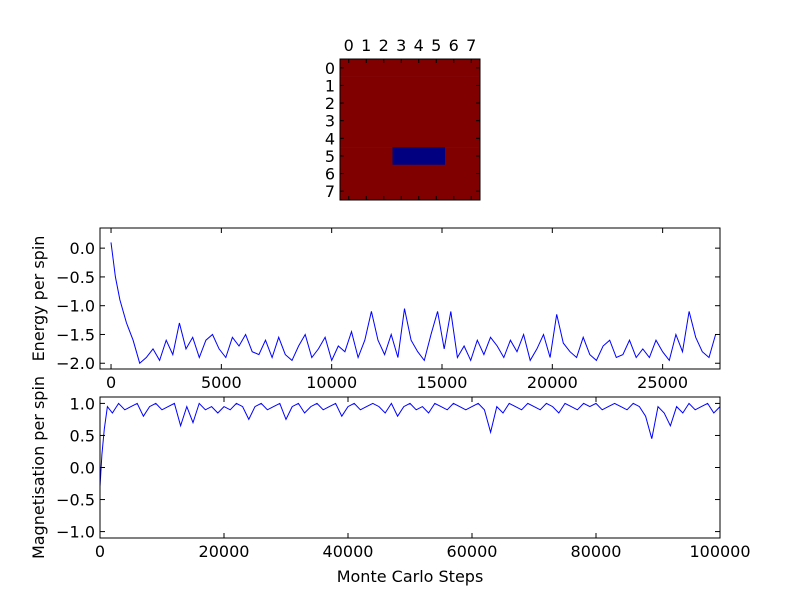 The width and height of the screenshot is (800, 597). Describe the element at coordinates (348, 551) in the screenshot. I see `magnetisation-x-tick-label: 40000` at that location.